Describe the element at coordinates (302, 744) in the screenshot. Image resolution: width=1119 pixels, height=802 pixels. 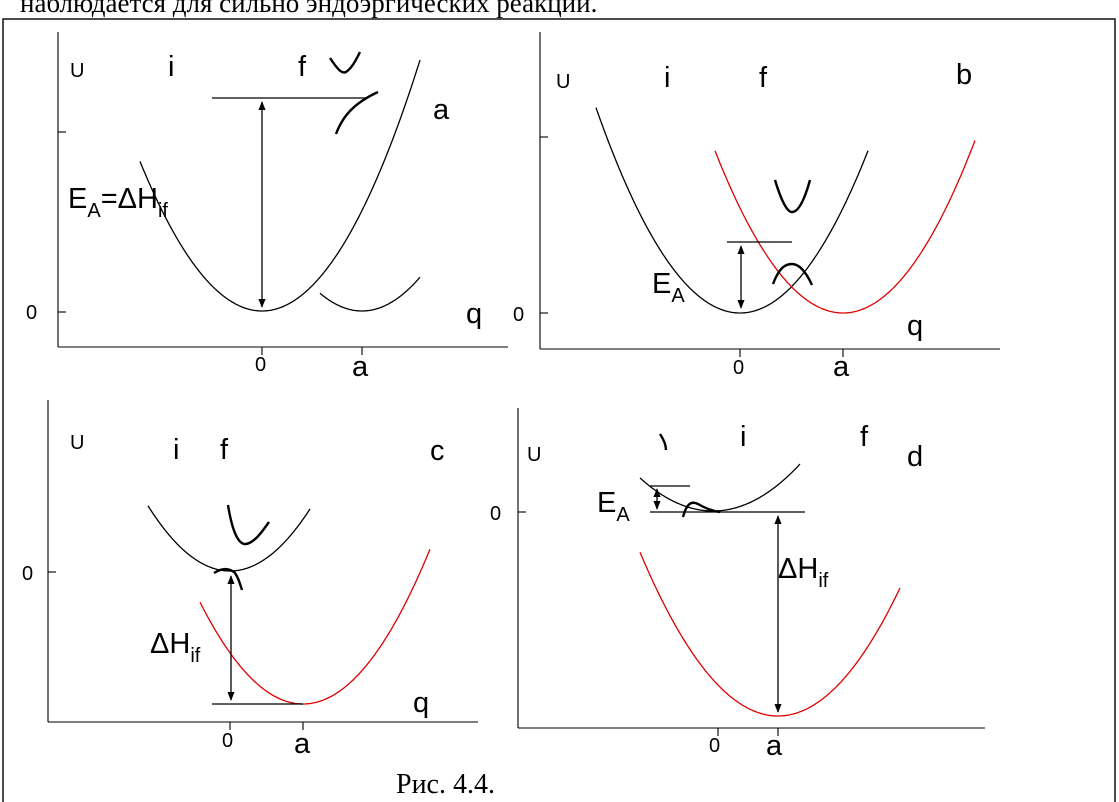
I see `panel-c-a-label: a` at that location.